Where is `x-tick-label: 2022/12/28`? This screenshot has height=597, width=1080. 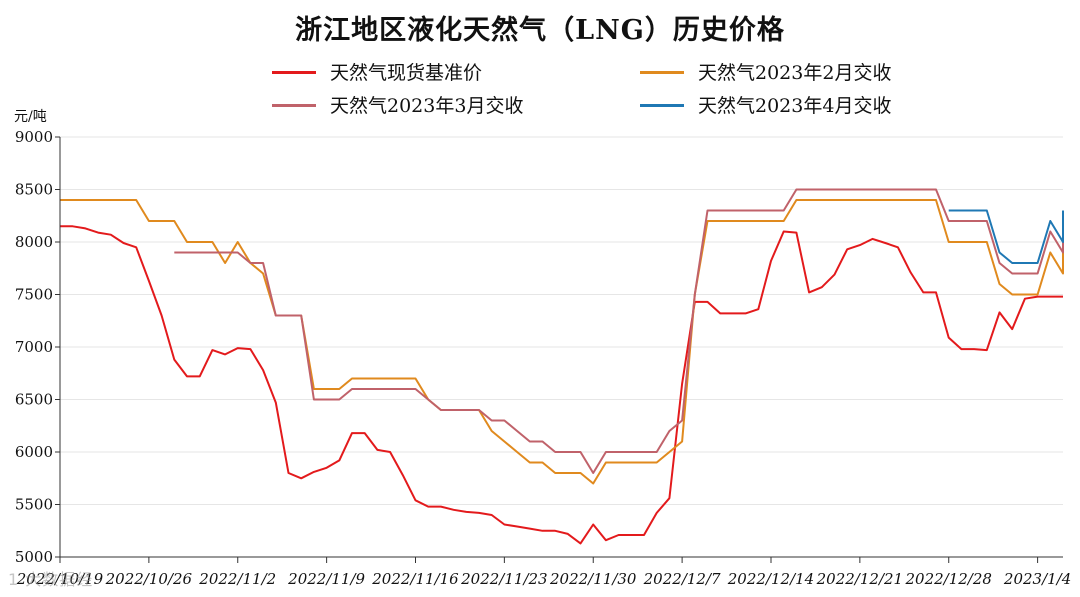
x-tick-label: 2022/12/28 is located at coordinates (947, 579).